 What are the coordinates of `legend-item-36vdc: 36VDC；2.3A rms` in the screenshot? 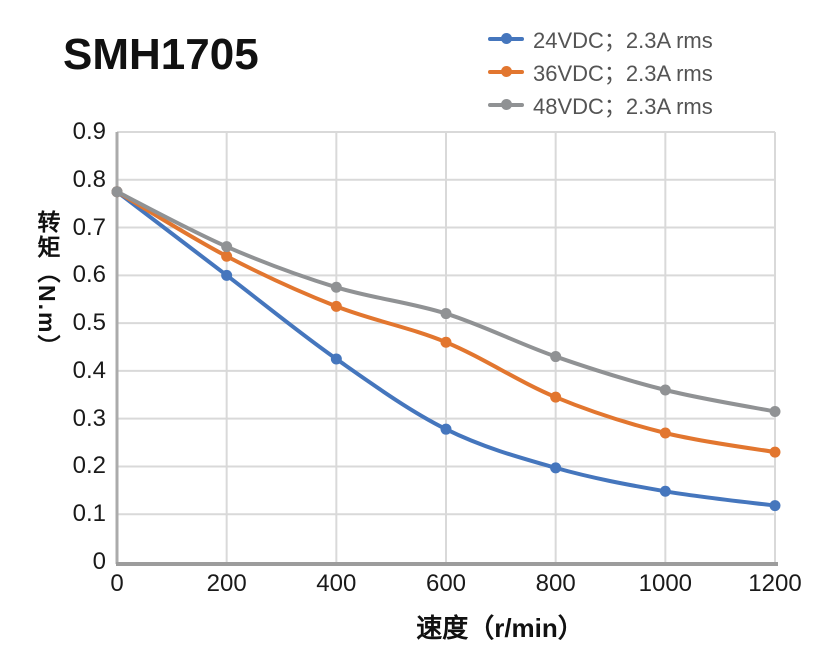 It's located at (600, 72).